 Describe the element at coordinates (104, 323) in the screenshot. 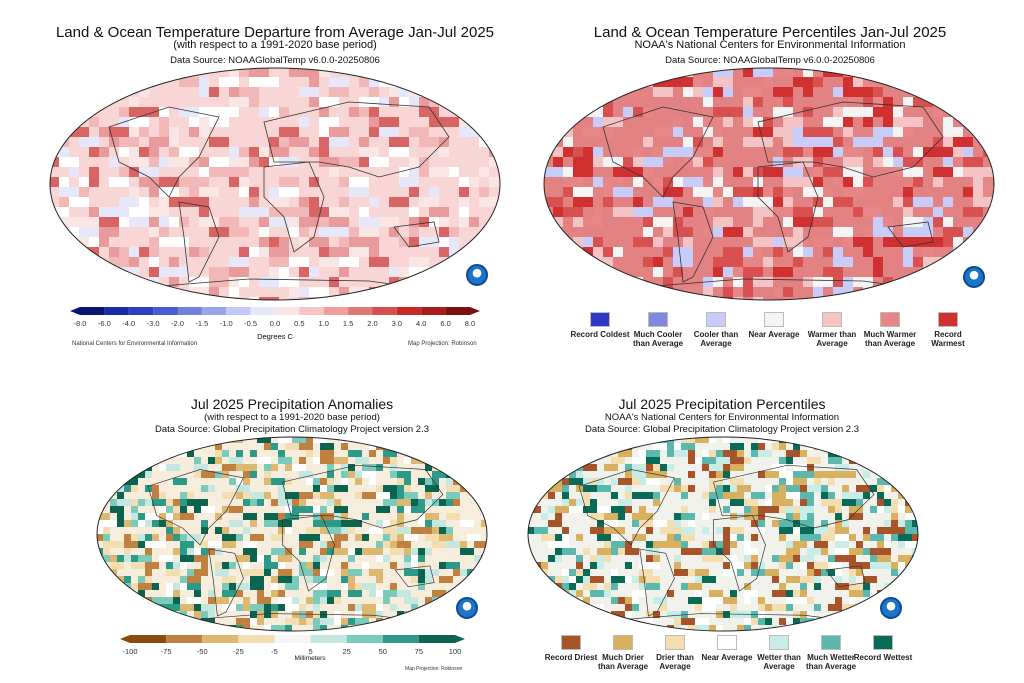

I see `colorbar-tick-label: -6.0` at that location.